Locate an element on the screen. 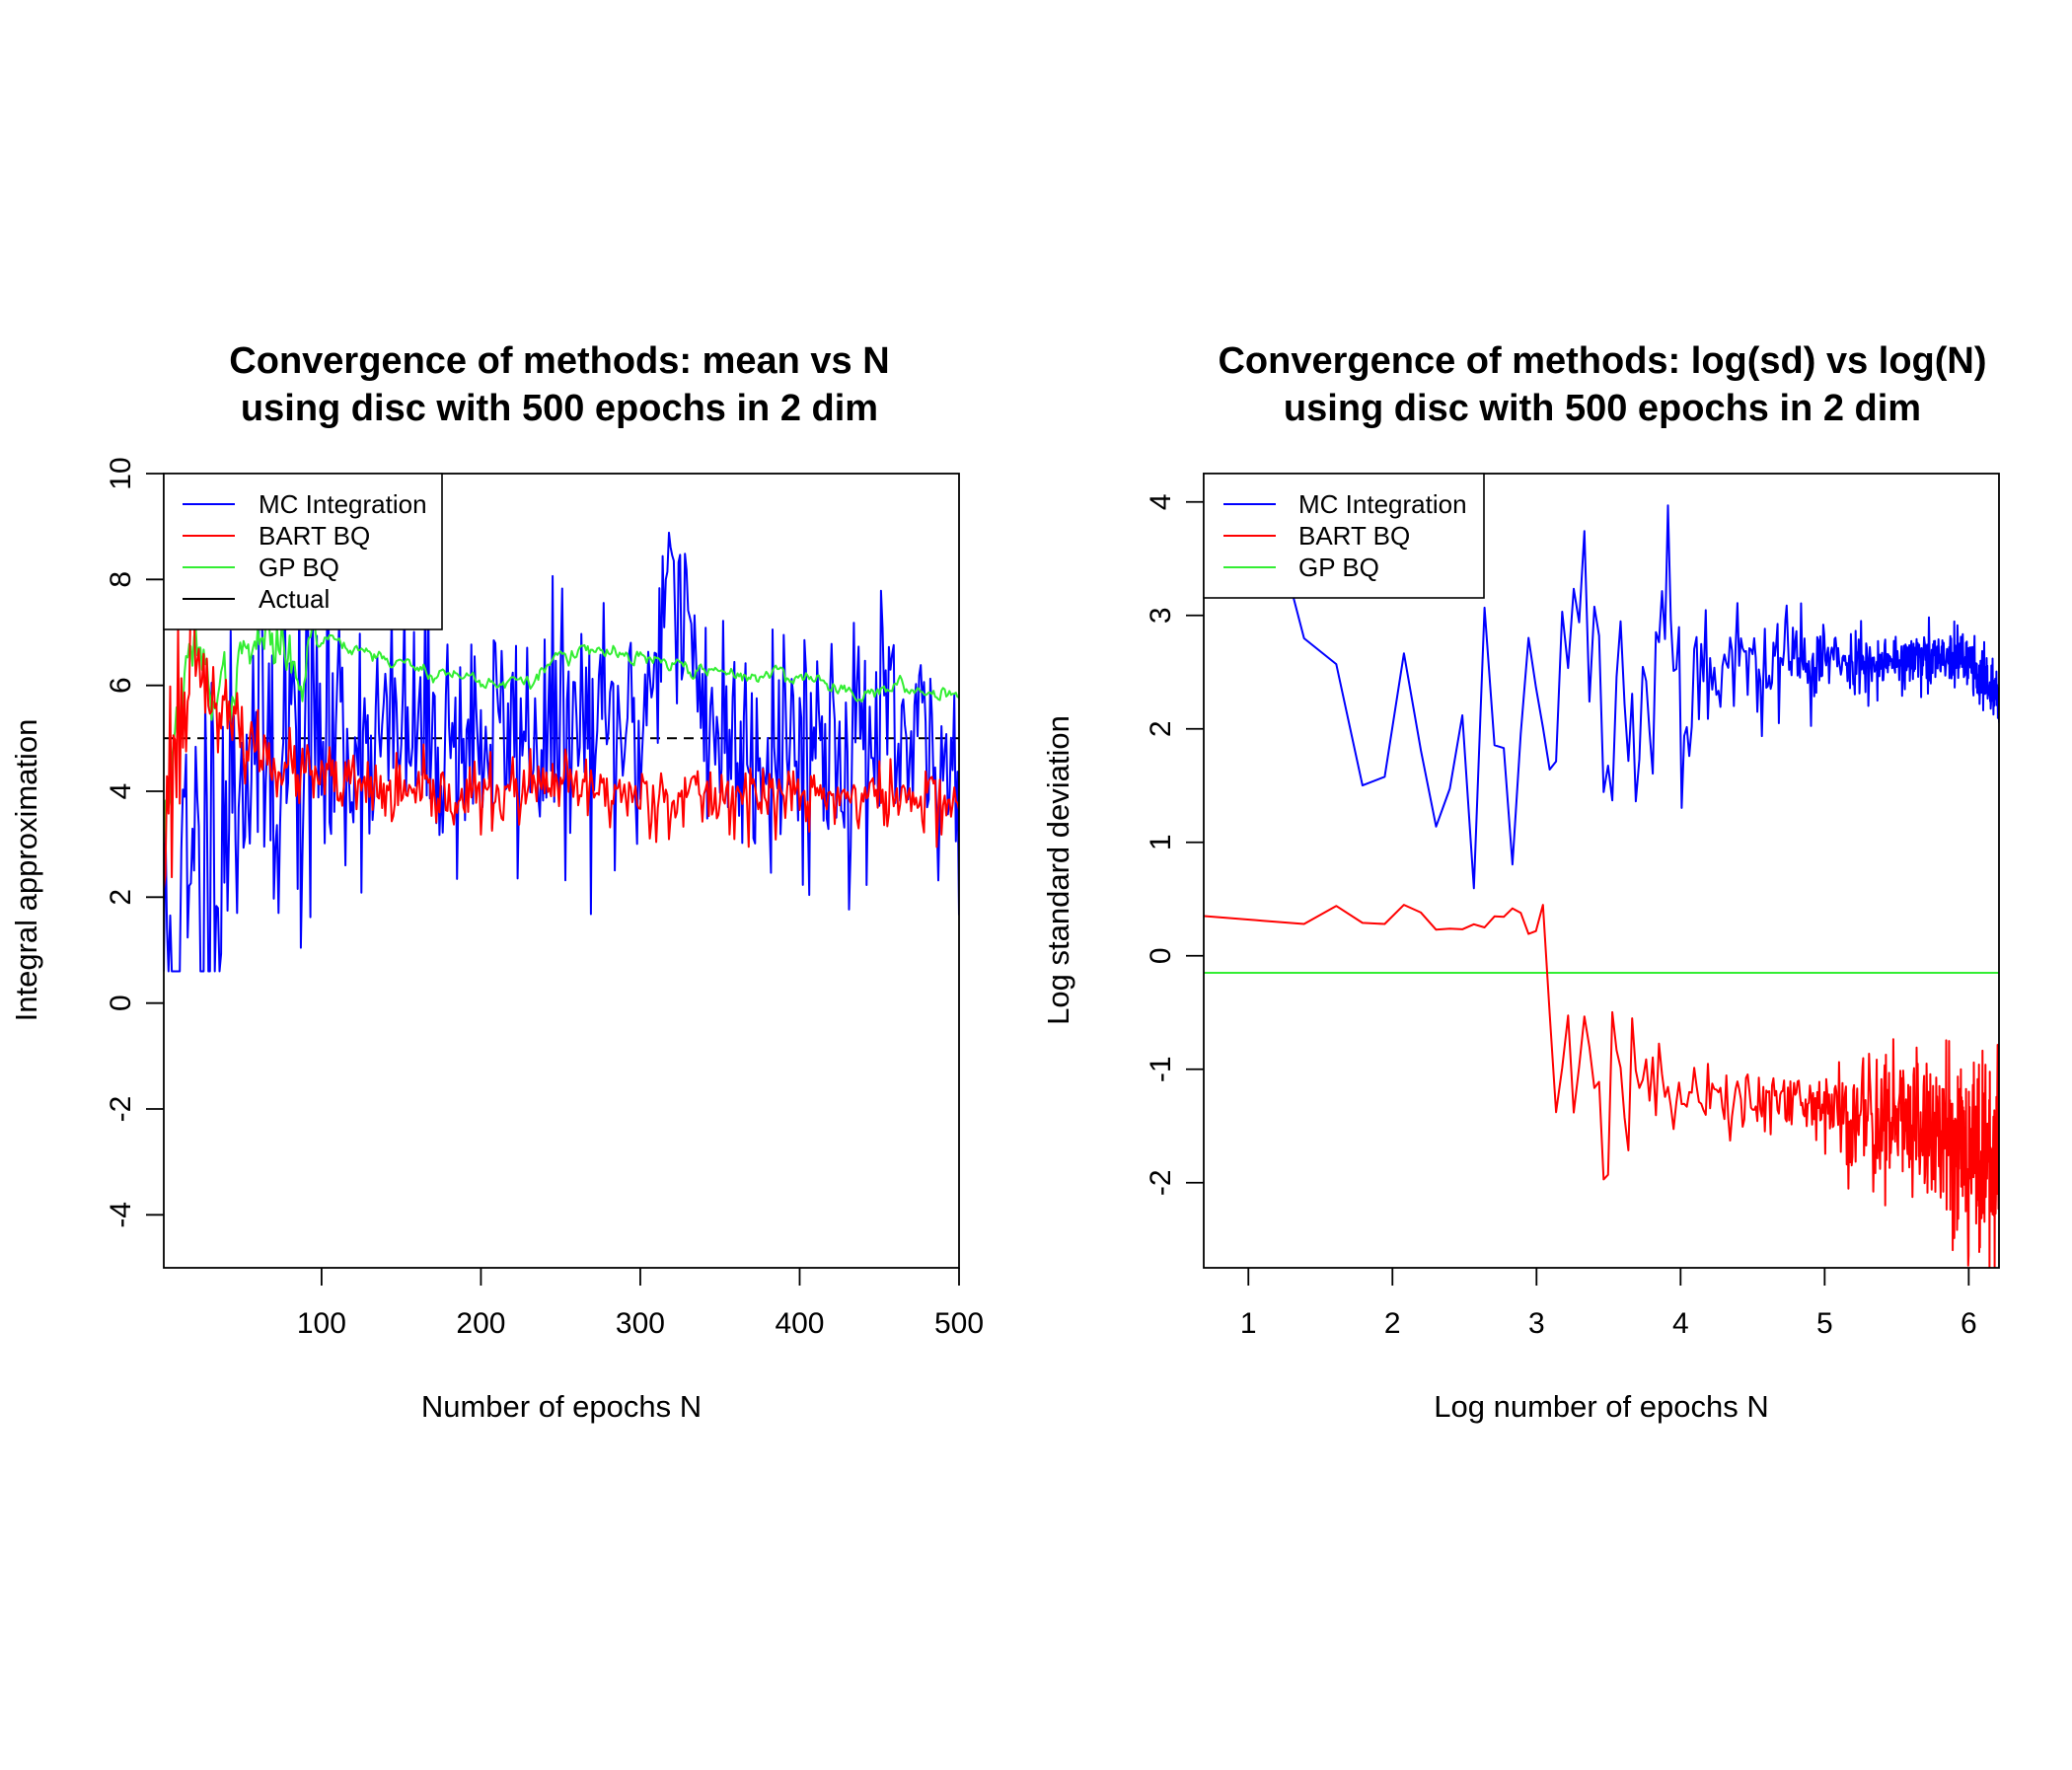  y-tick-label: 3 is located at coordinates (1161, 615).